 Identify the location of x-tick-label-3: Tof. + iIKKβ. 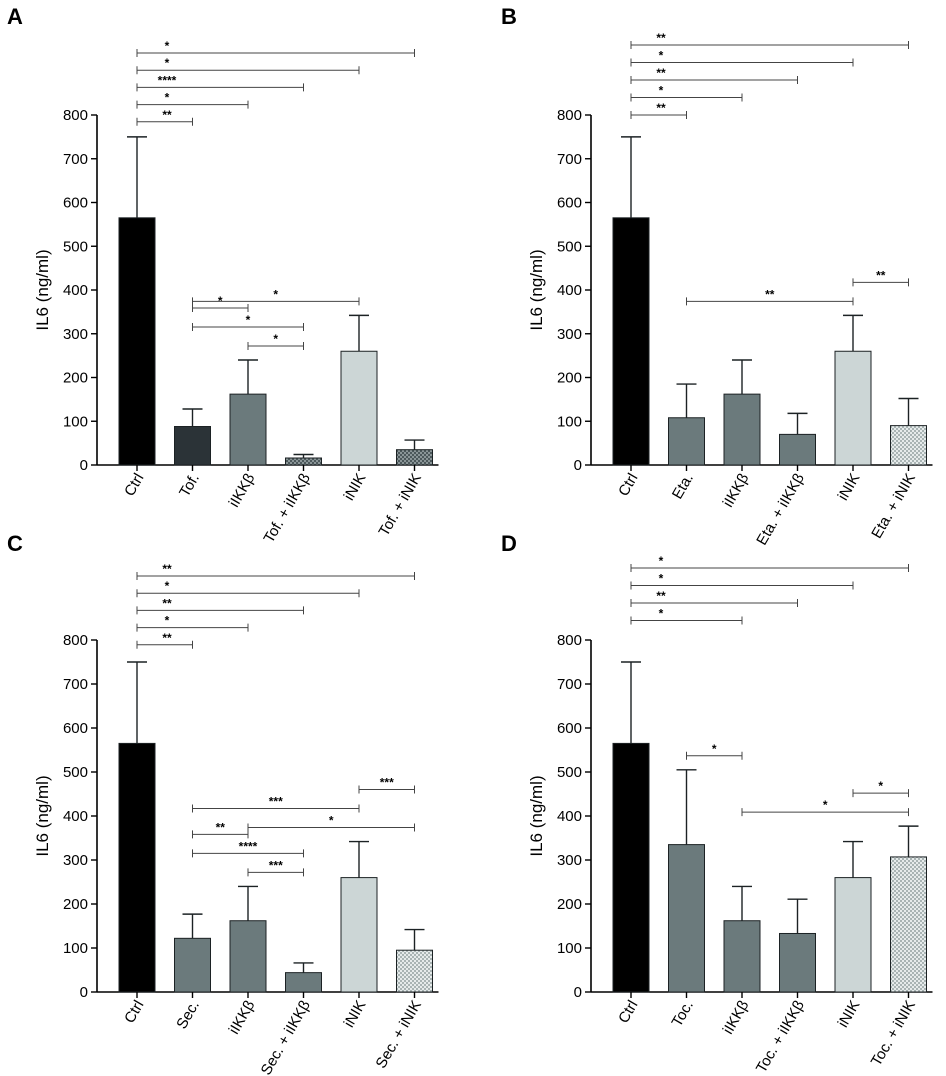
(288, 508).